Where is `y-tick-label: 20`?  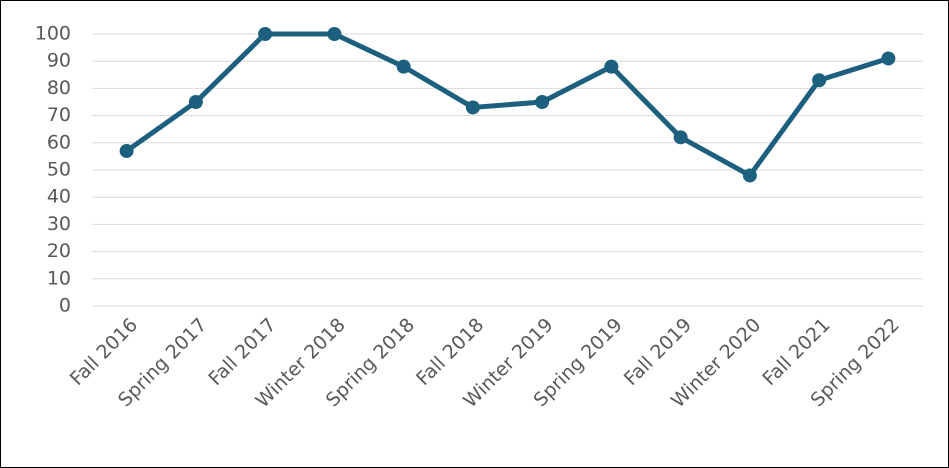 y-tick-label: 20 is located at coordinates (59, 251).